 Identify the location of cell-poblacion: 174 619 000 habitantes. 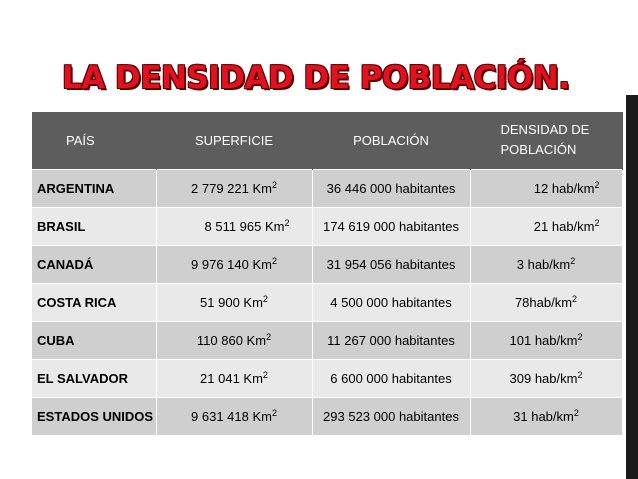
(391, 225).